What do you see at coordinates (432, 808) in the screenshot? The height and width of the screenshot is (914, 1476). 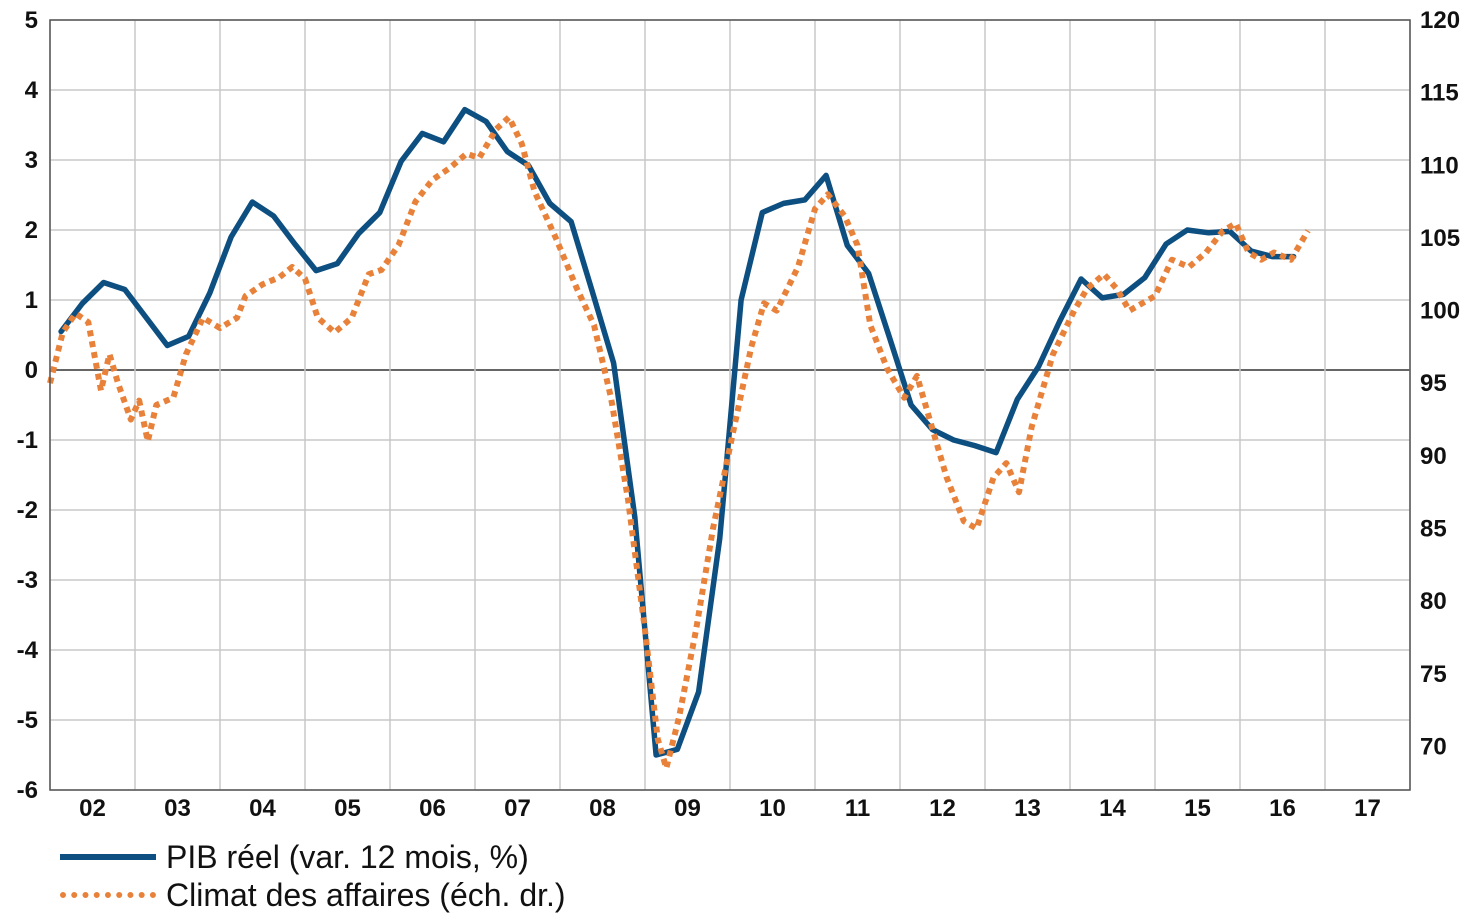 I see `x-tick-label: 06` at bounding box center [432, 808].